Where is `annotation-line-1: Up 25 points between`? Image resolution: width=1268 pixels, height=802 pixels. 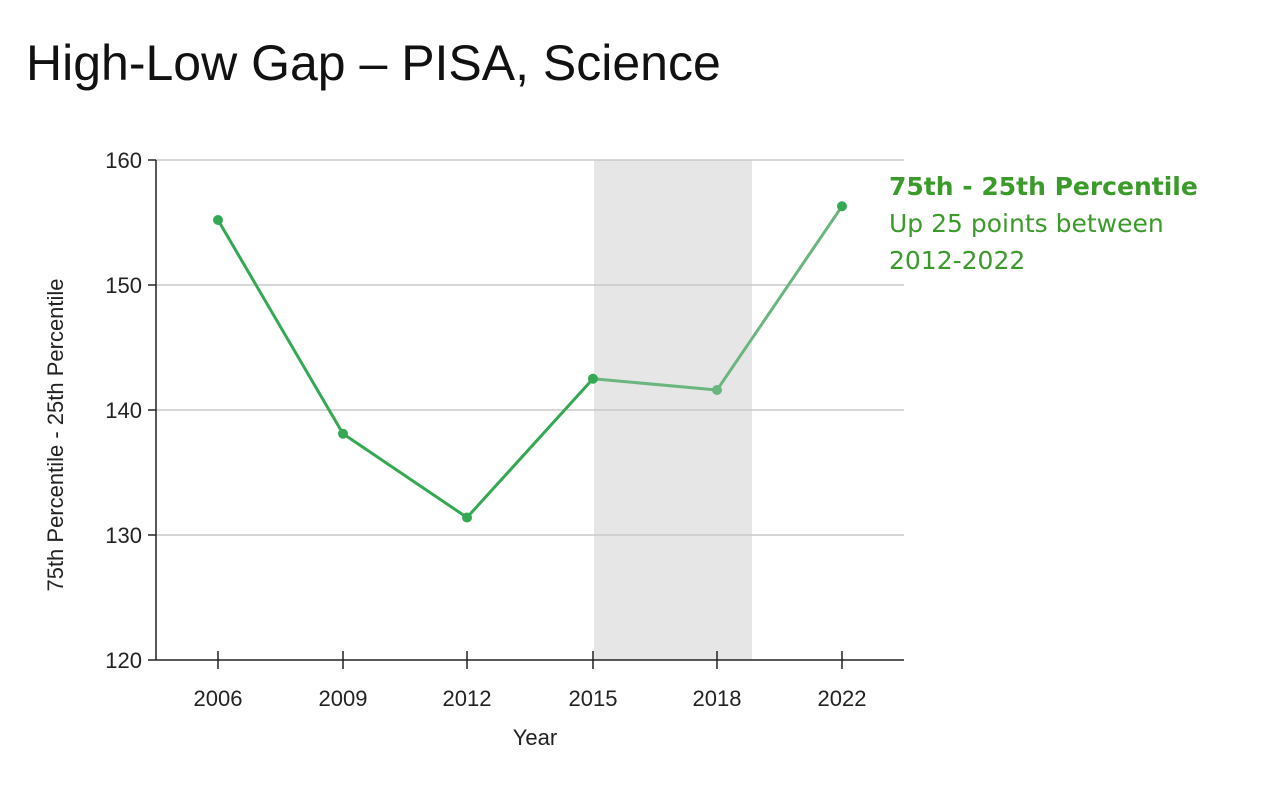 annotation-line-1: Up 25 points between is located at coordinates (1026, 223).